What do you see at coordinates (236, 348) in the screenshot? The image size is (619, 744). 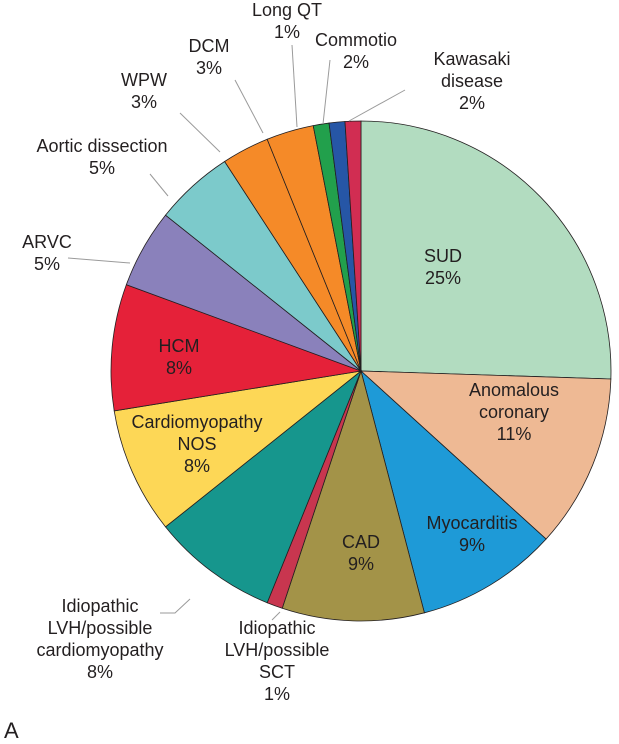 I see `pie-slice-hcm` at bounding box center [236, 348].